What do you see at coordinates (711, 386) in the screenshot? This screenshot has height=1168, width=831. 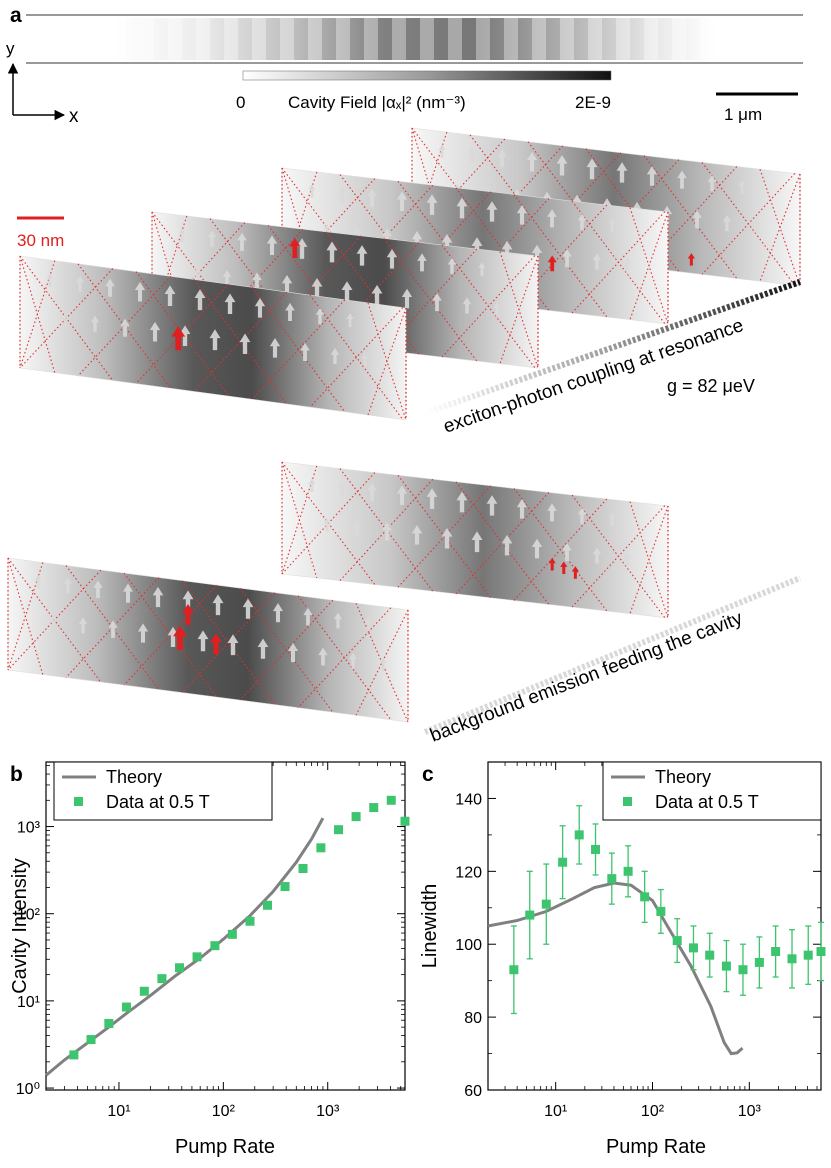 I see `g-label: g = 82 μeV` at bounding box center [711, 386].